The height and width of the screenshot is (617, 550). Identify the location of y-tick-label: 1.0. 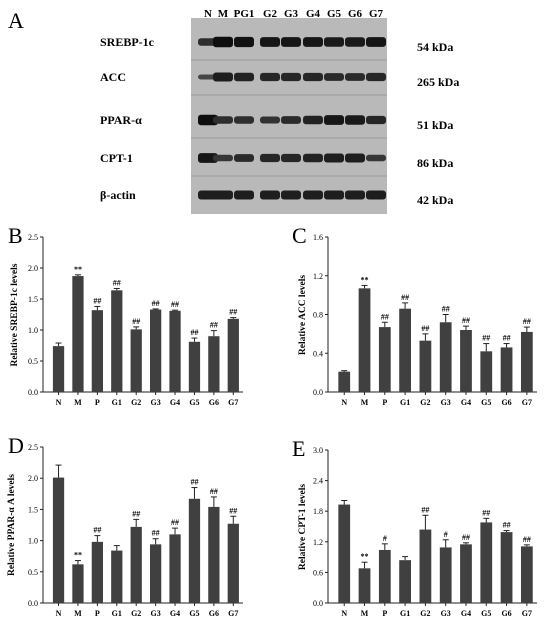
(33, 541).